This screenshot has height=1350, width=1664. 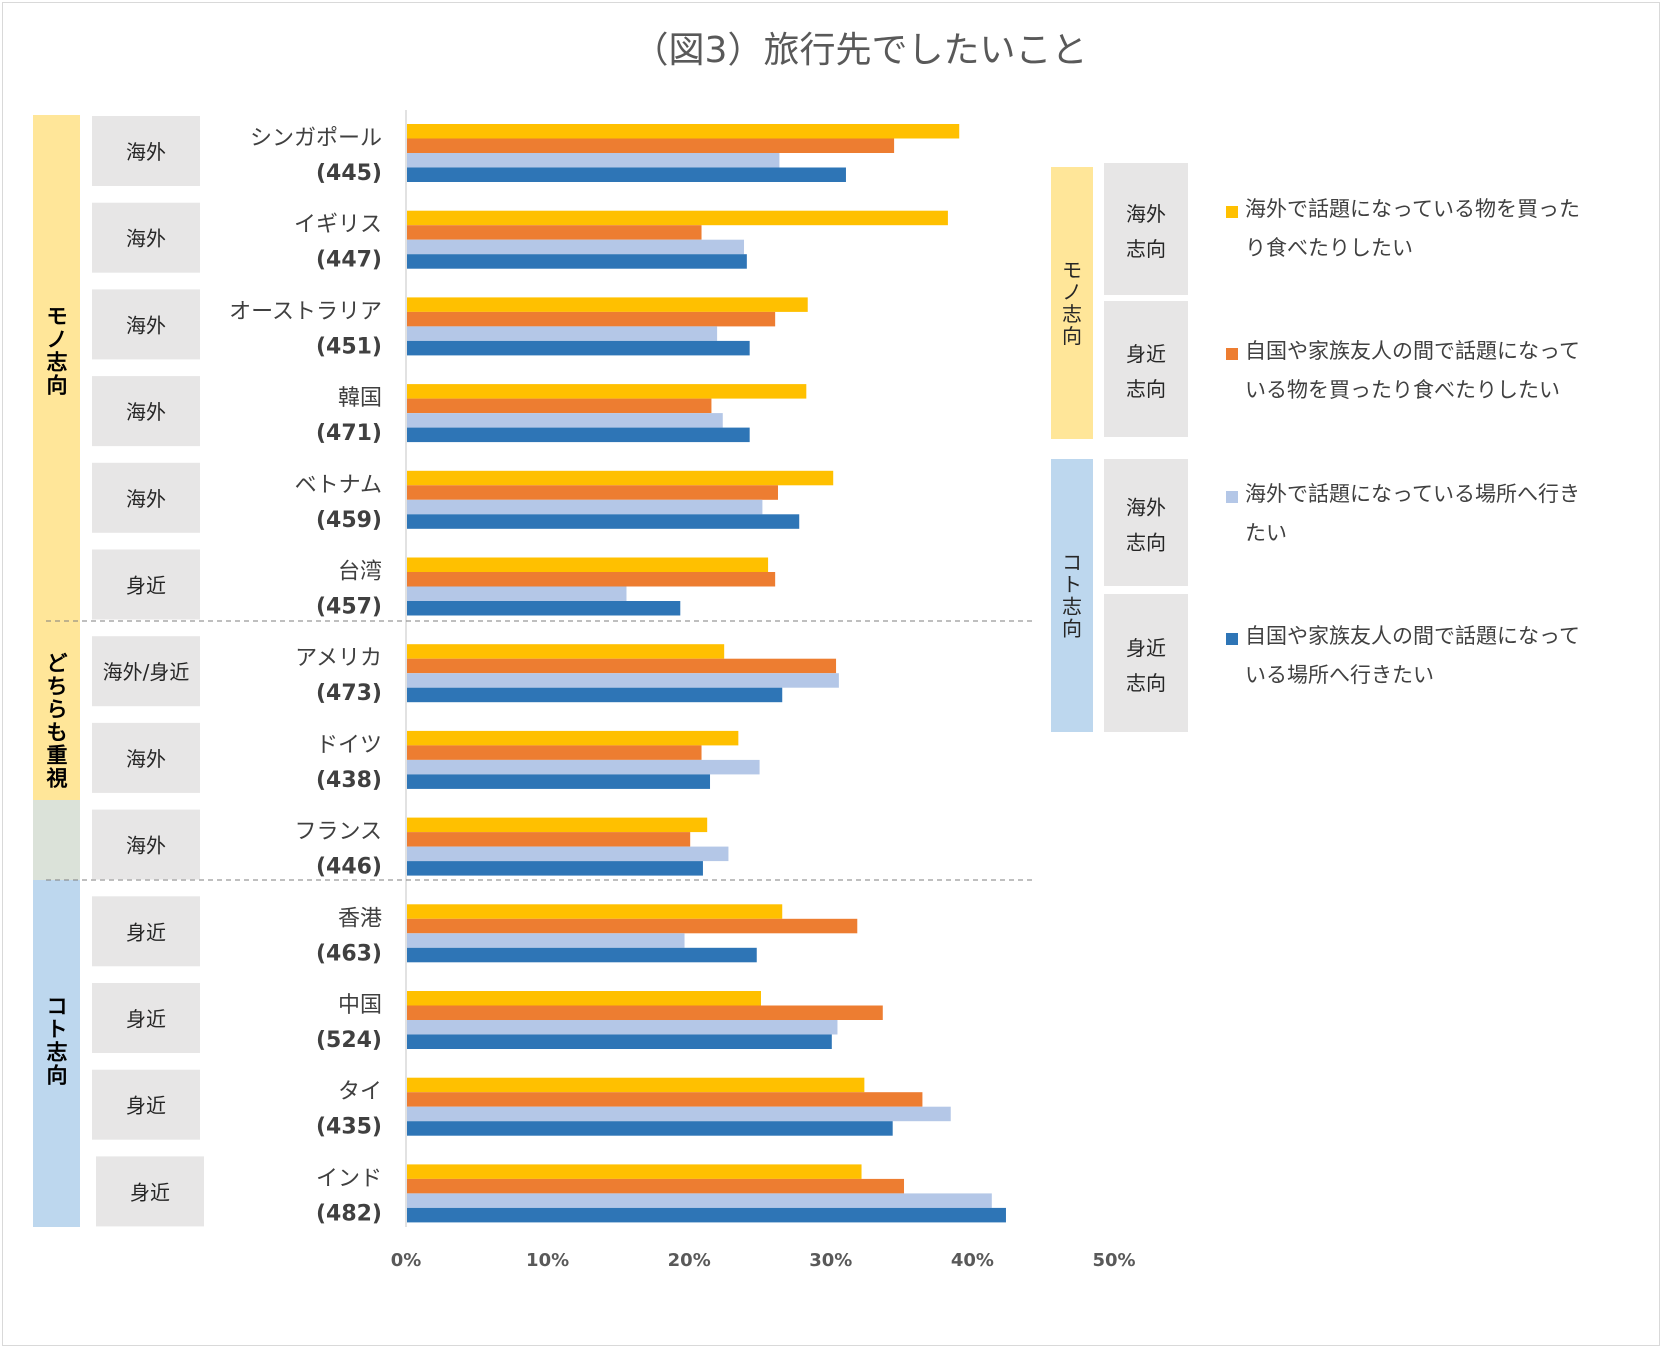 What do you see at coordinates (349, 780) in the screenshot?
I see `category-count: (438)` at bounding box center [349, 780].